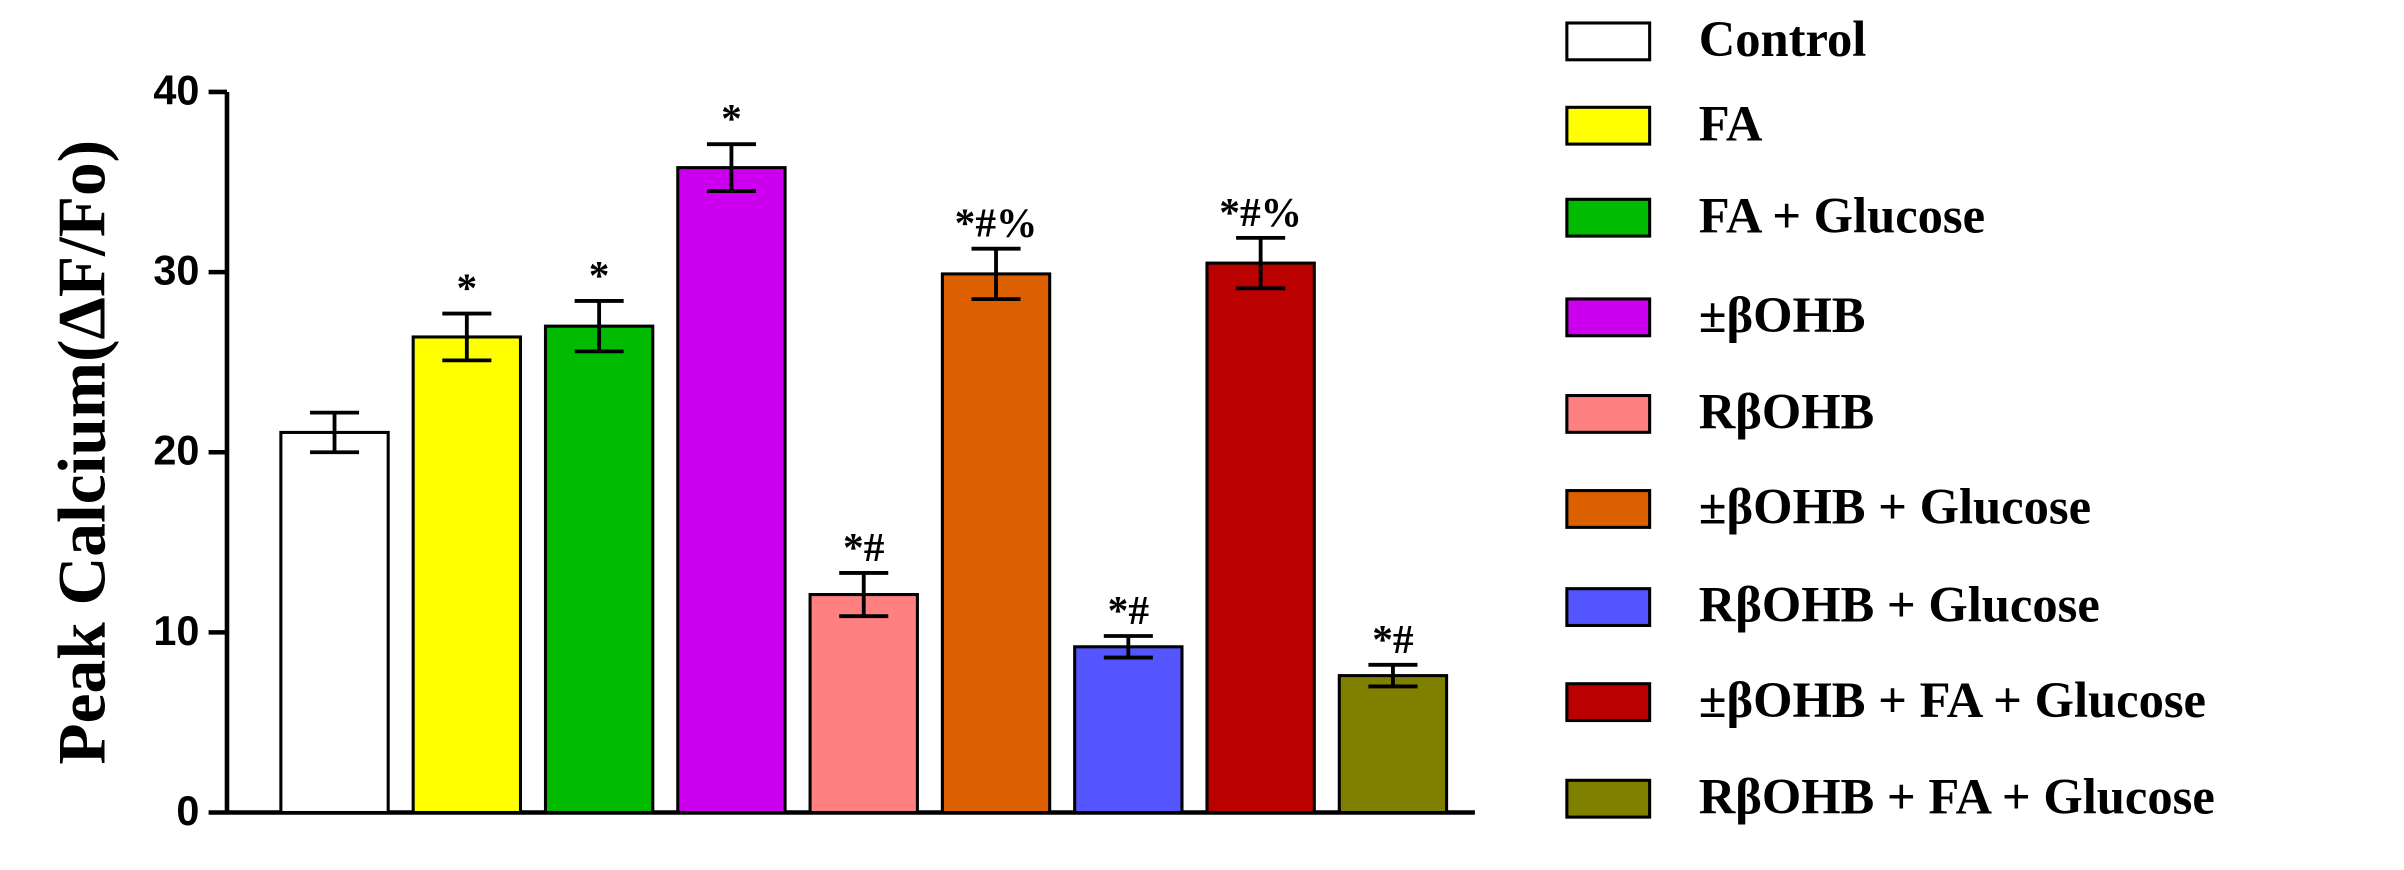 This screenshot has height=870, width=2404. I want to click on legend-label: RβOHB + FA + Glucose, so click(1957, 796).